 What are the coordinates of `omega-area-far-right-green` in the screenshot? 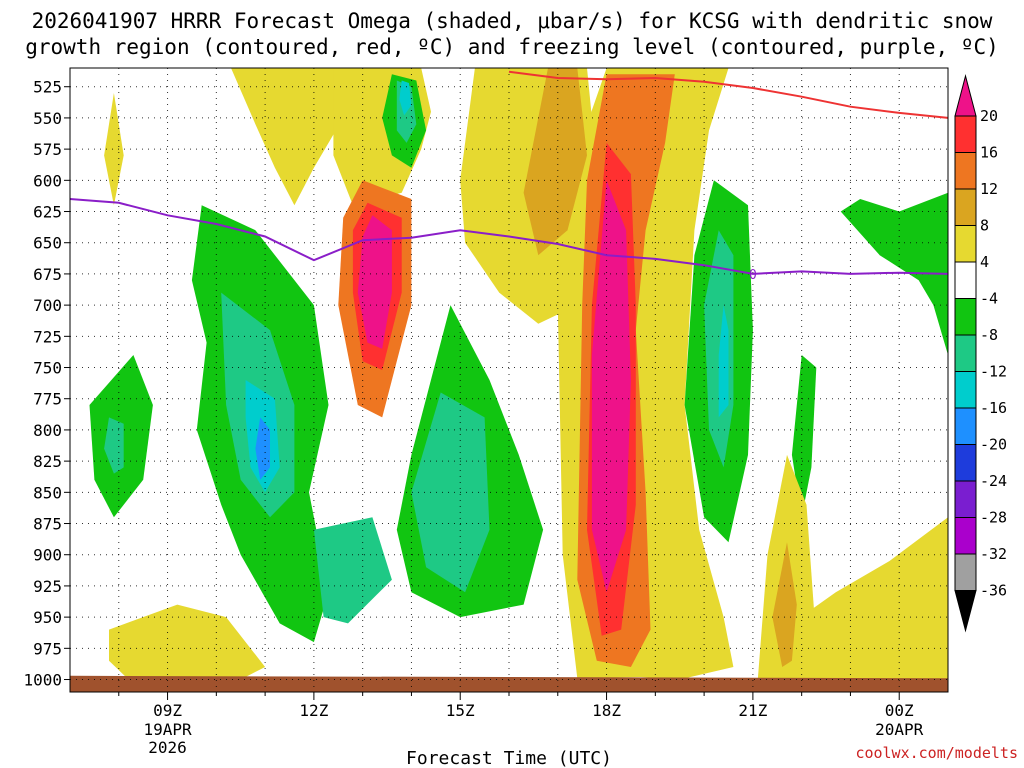 It's located at (894, 273).